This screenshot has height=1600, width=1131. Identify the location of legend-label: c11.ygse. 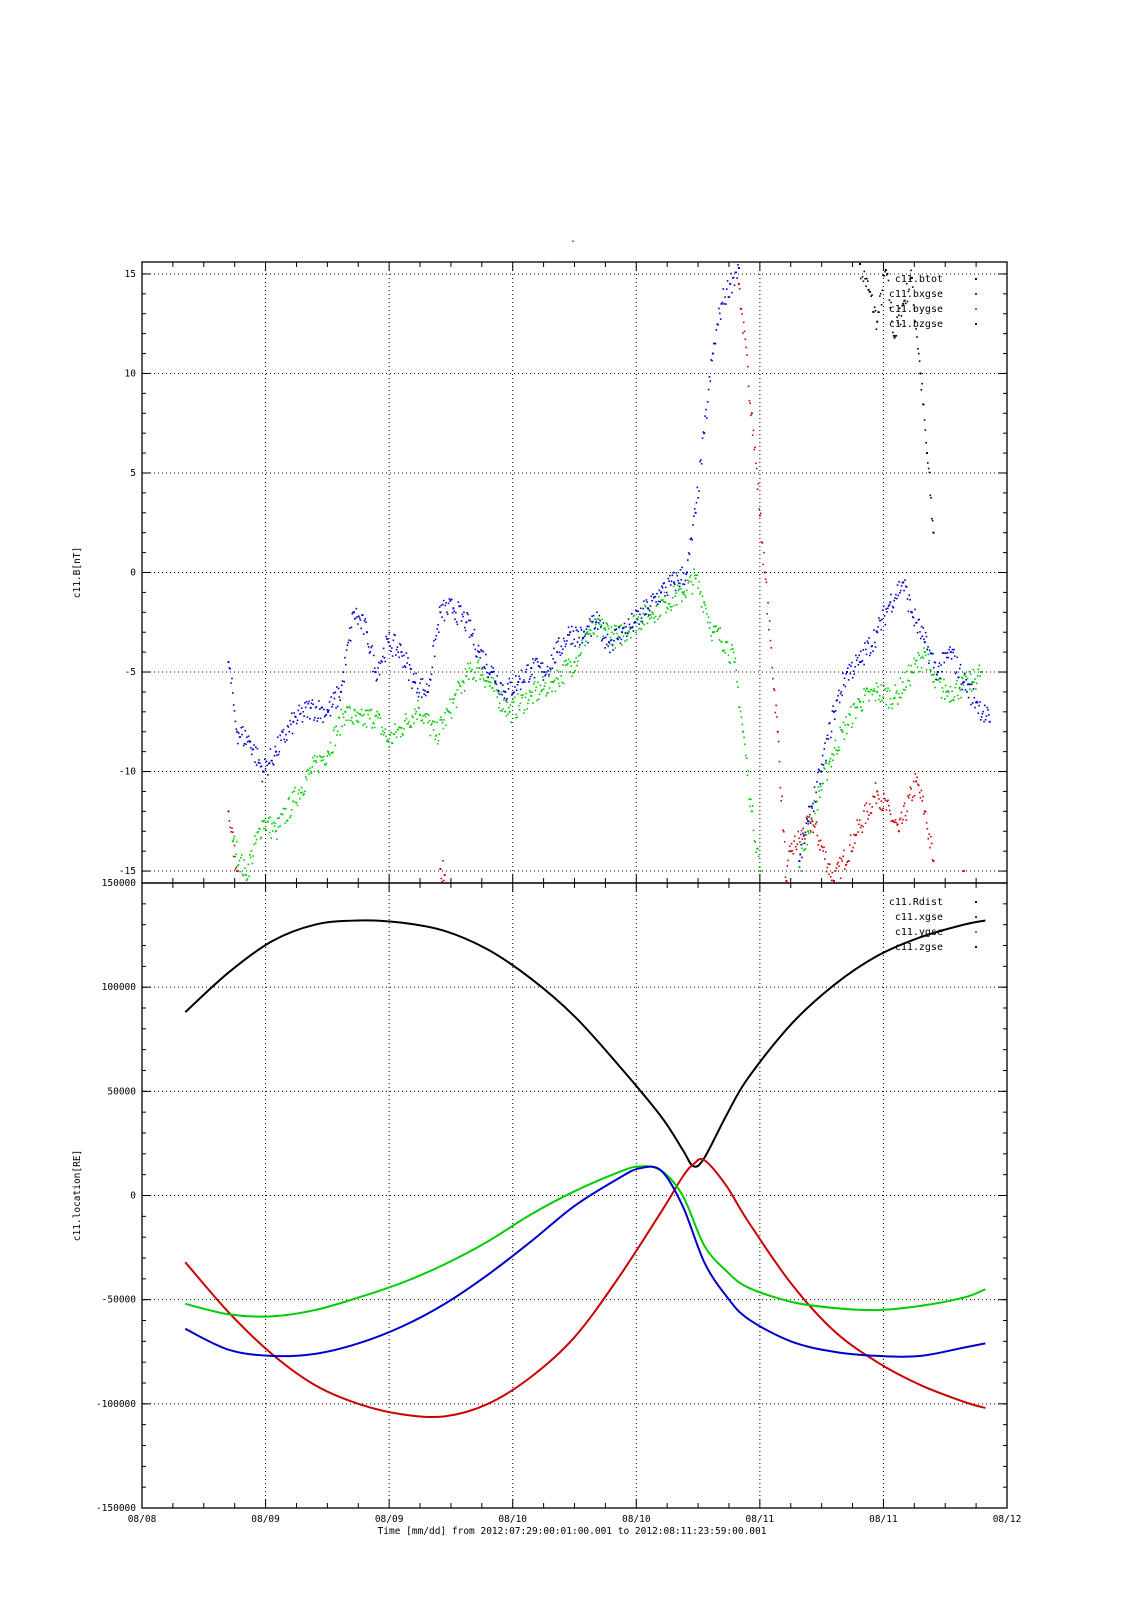
(919, 932).